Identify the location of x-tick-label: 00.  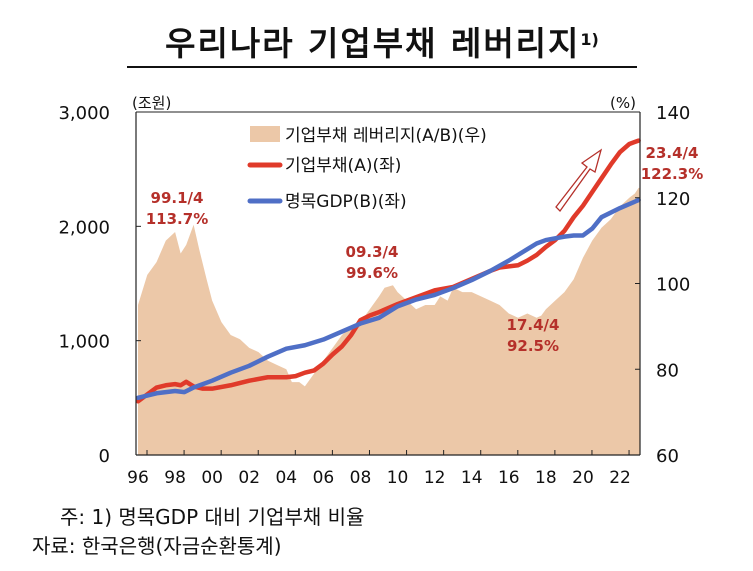
(212, 478).